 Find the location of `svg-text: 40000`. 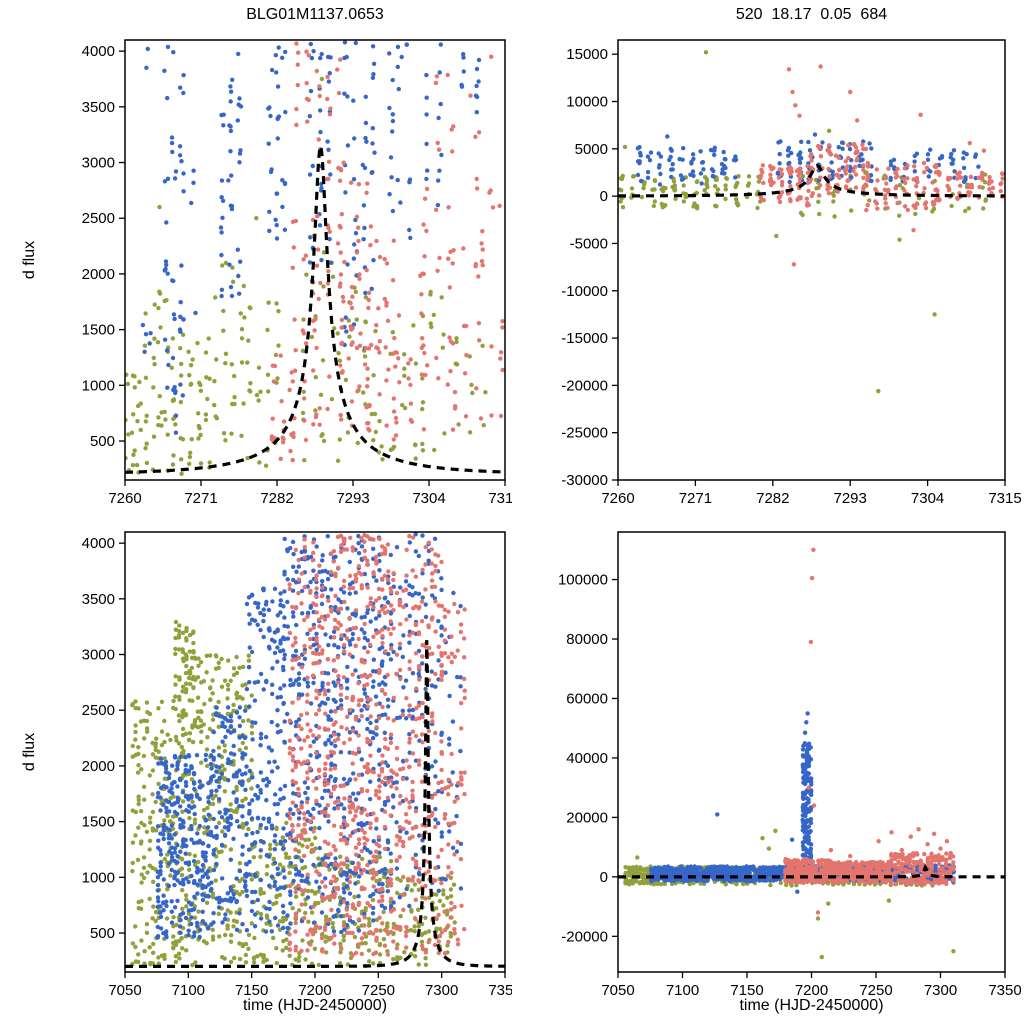

svg-text: 40000 is located at coordinates (587, 758).